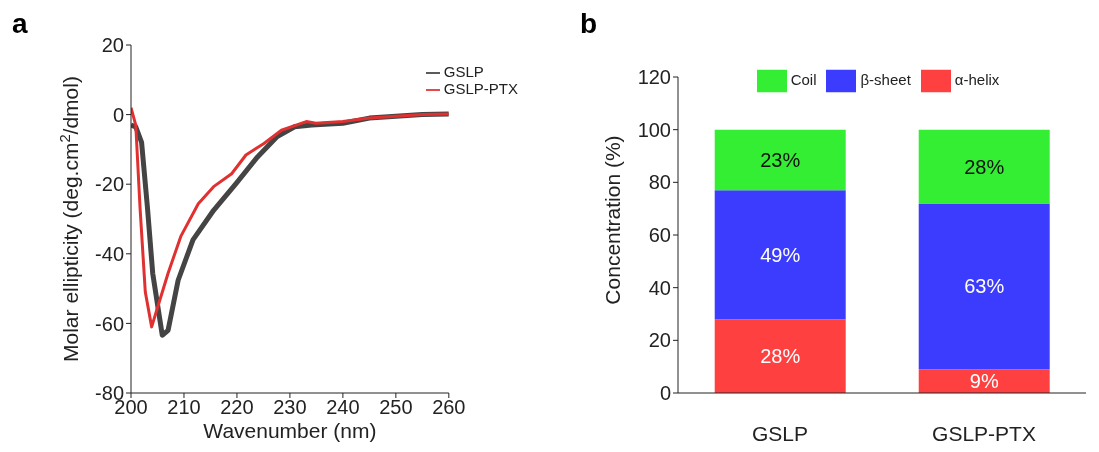  I want to click on data-label: 63%, so click(984, 286).